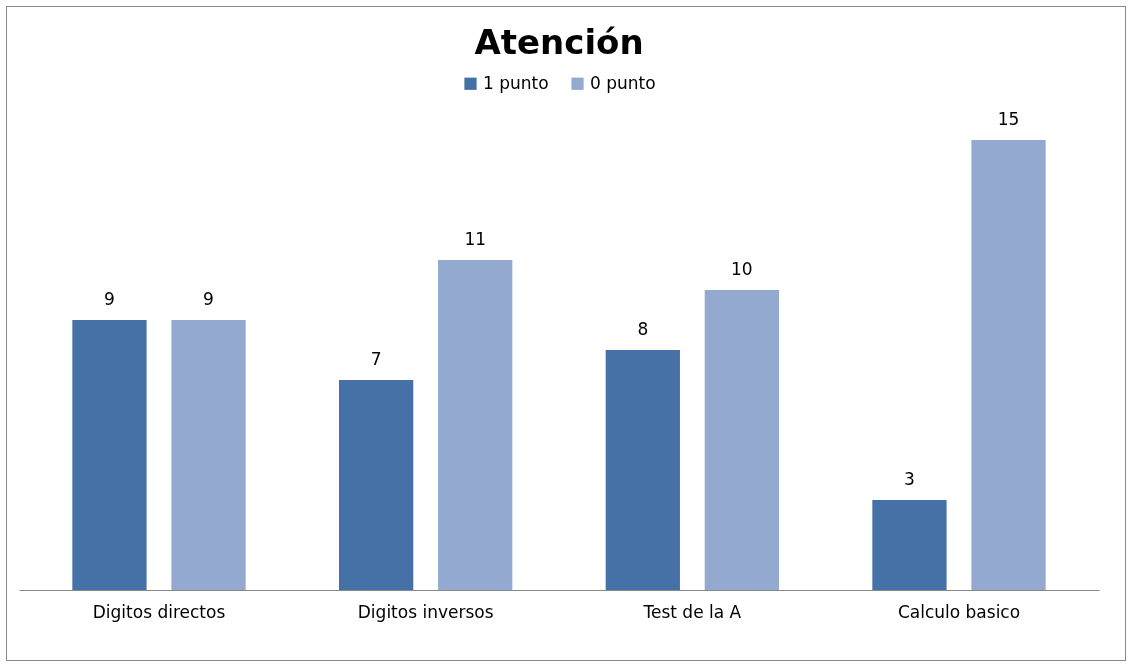  I want to click on x-tick-label: Digitos inversos, so click(425, 611).